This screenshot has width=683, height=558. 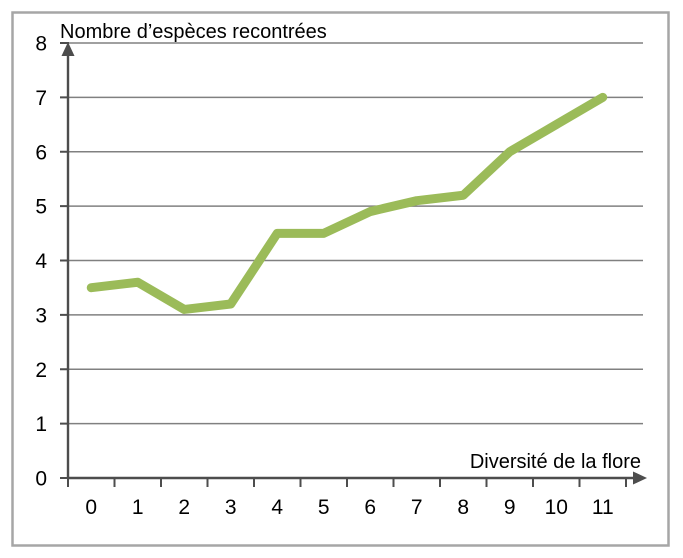 What do you see at coordinates (41, 152) in the screenshot?
I see `y-tick-label: 6` at bounding box center [41, 152].